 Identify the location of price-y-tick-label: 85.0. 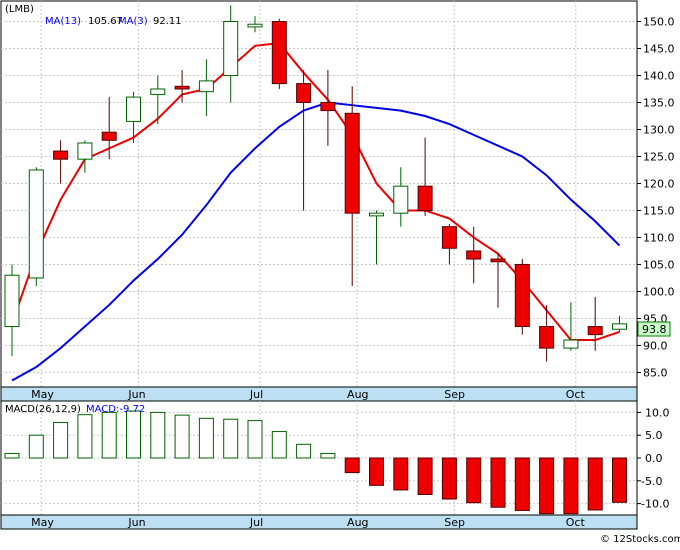
(655, 372).